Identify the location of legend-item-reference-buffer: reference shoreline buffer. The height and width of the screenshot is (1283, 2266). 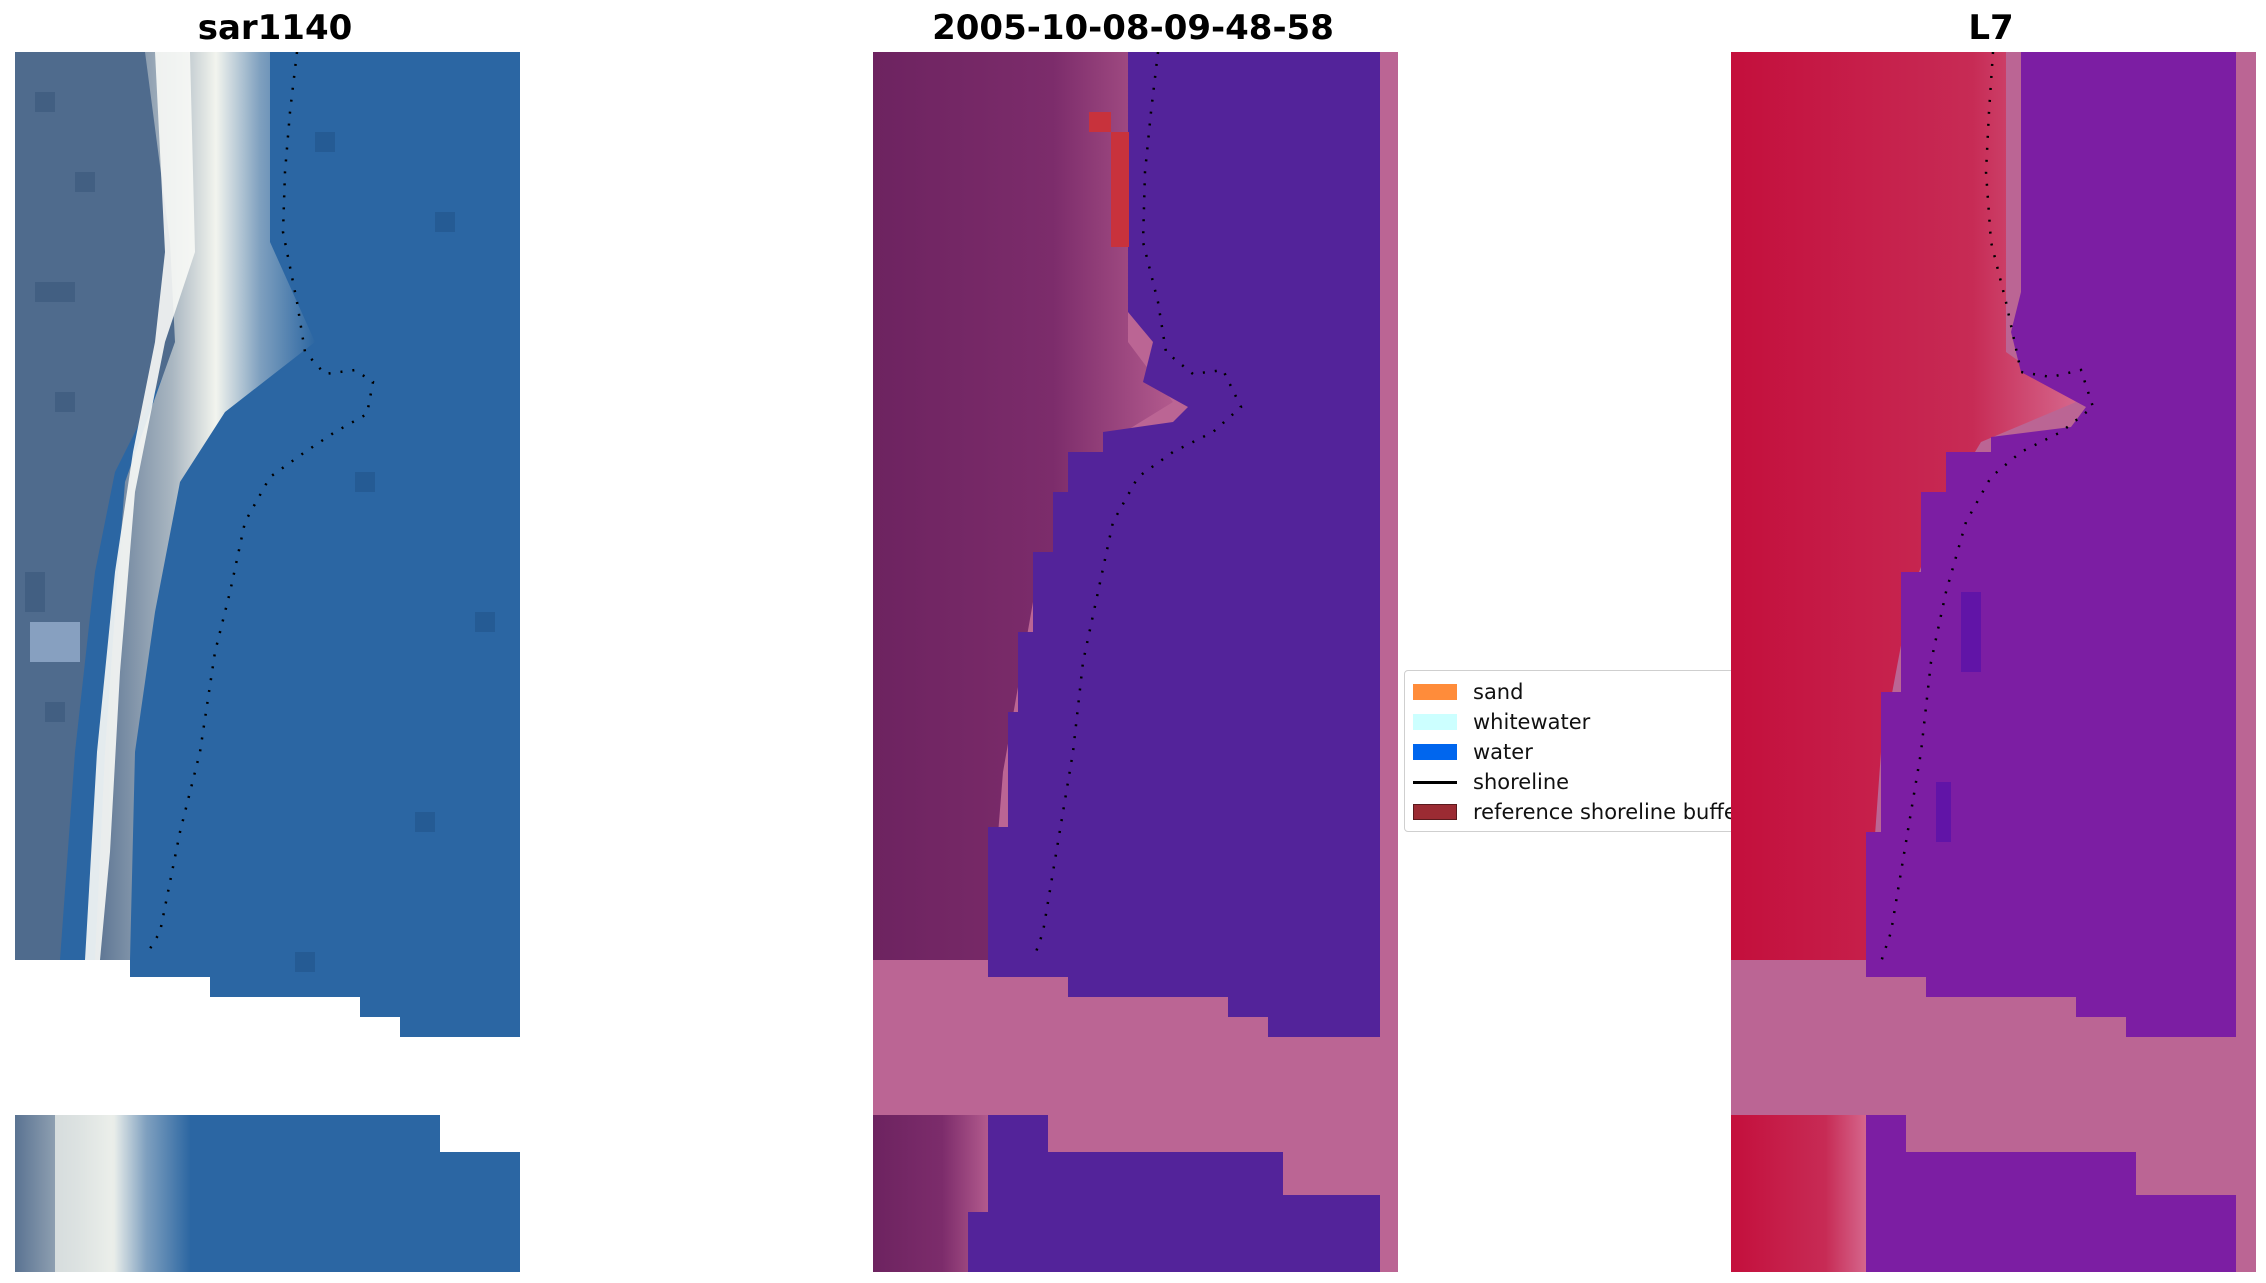
(1574, 812).